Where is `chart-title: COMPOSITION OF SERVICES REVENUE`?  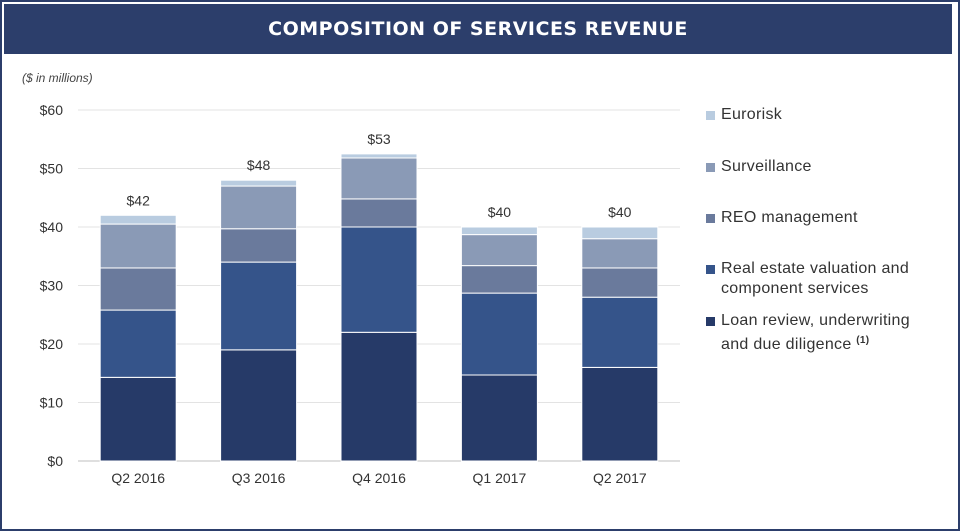 chart-title: COMPOSITION OF SERVICES REVENUE is located at coordinates (478, 29).